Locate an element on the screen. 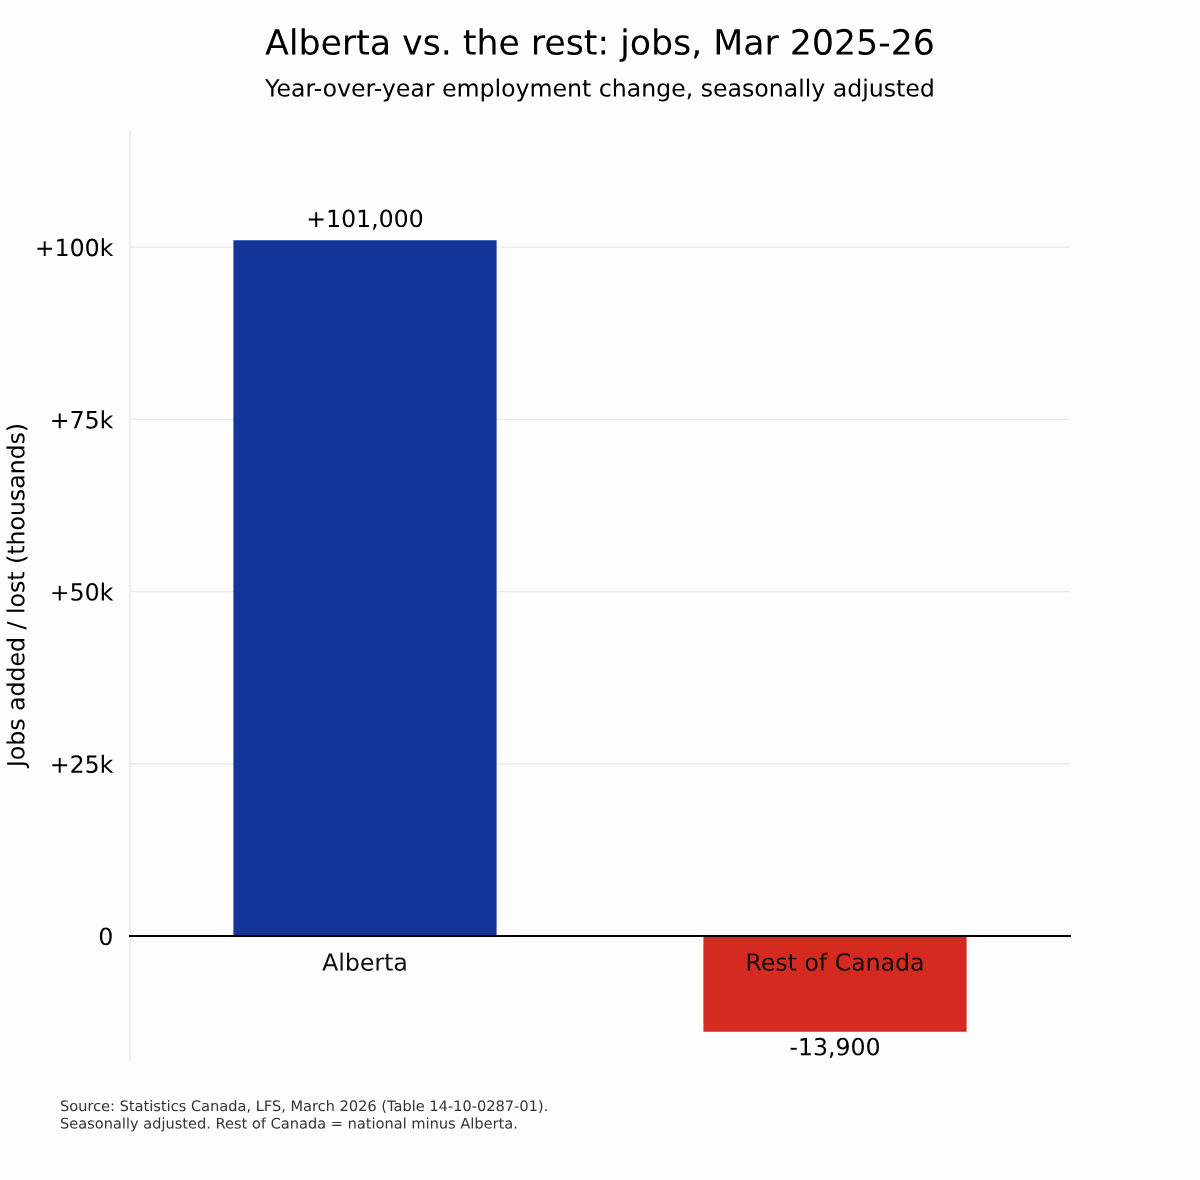 This screenshot has width=1200, height=1180. x-tick-label: Rest of Canada is located at coordinates (835, 961).